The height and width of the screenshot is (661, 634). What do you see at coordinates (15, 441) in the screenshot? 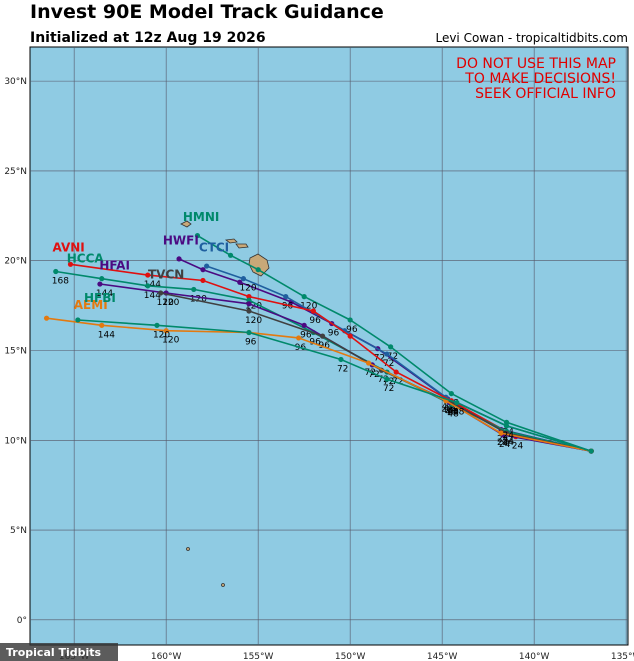
I see `lat-tick-label: 10°N` at bounding box center [15, 441].